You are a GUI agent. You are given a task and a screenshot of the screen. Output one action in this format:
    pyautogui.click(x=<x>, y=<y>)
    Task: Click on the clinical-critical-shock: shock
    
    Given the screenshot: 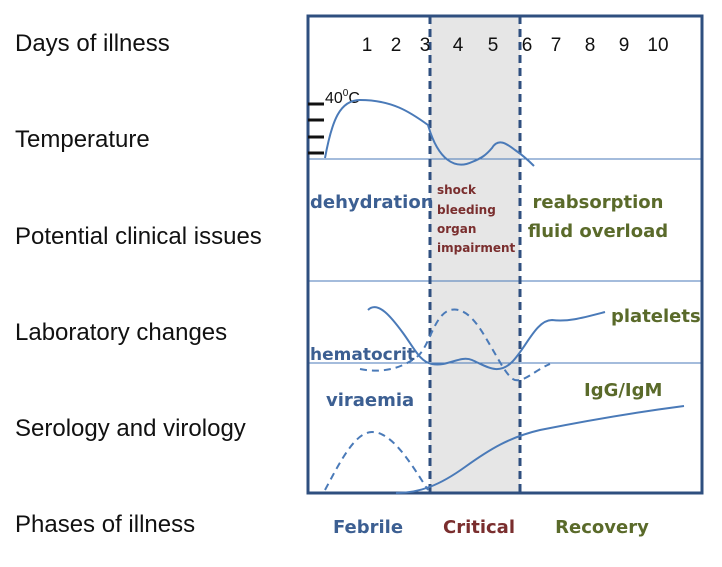 What is the action you would take?
    pyautogui.click(x=457, y=190)
    